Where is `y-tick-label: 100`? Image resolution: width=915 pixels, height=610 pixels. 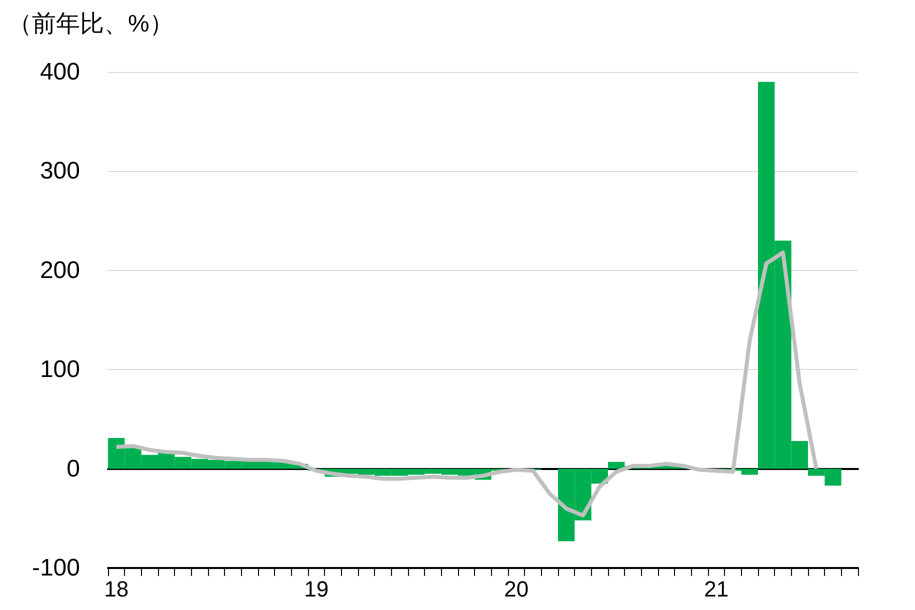
y-tick-label: 100 is located at coordinates (60, 370).